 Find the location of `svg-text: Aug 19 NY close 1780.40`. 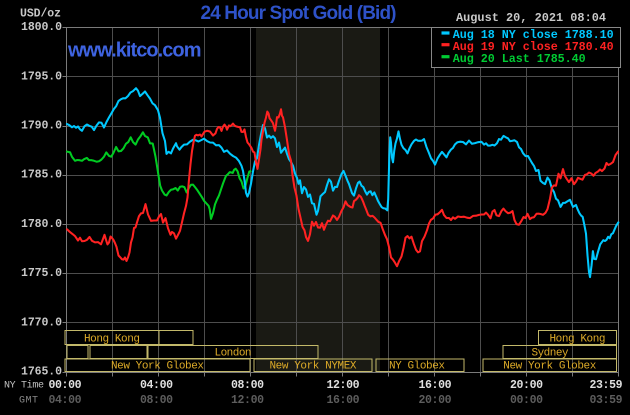

svg-text: Aug 19 NY close 1780.40 is located at coordinates (533, 47).